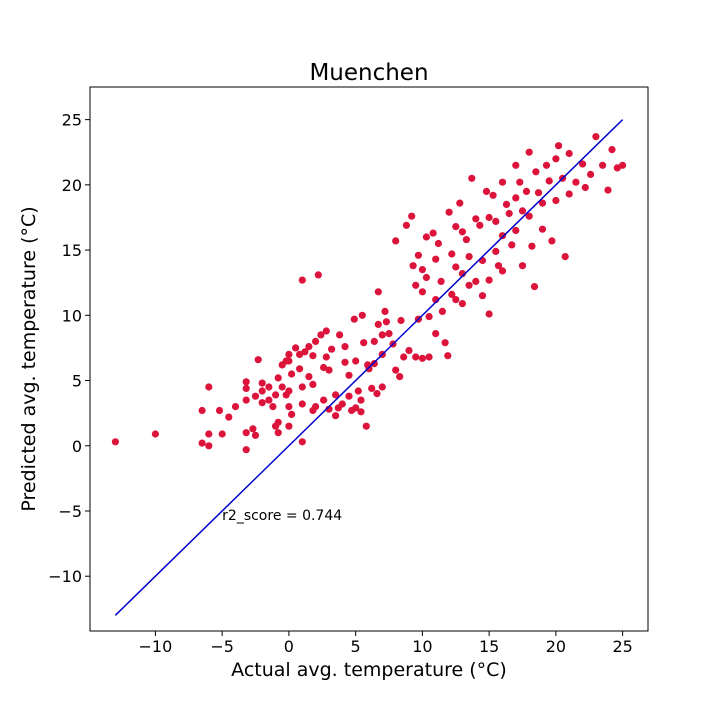  Describe the element at coordinates (69, 348) in the screenshot. I see `y-axis: −10 −5 0 5 10 15 20 25` at that location.